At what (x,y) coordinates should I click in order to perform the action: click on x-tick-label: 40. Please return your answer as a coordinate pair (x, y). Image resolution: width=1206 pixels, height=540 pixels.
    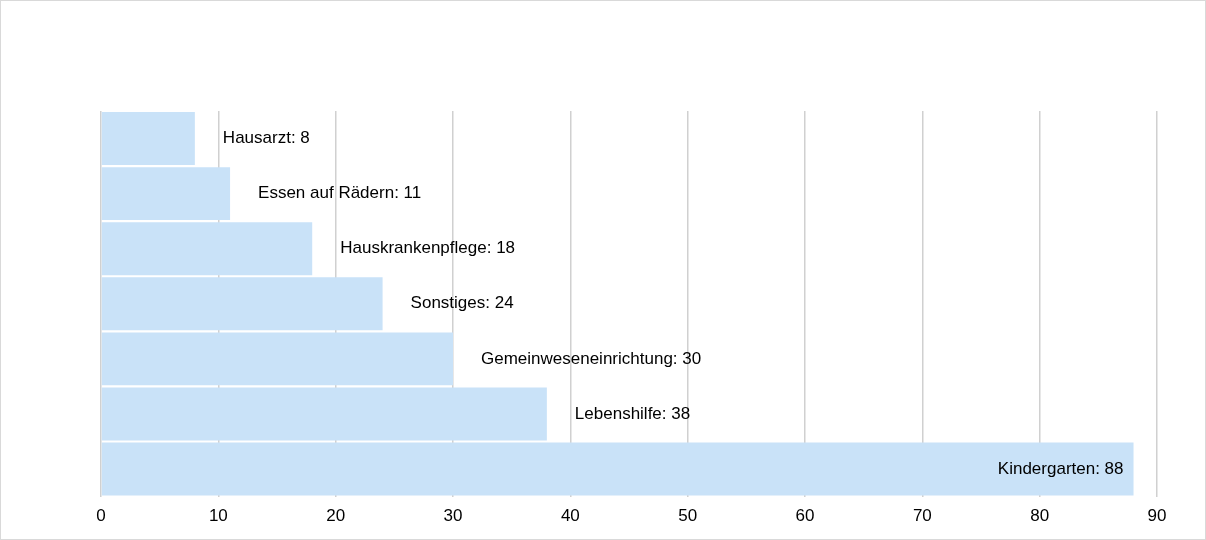
    Looking at the image, I should click on (570, 516).